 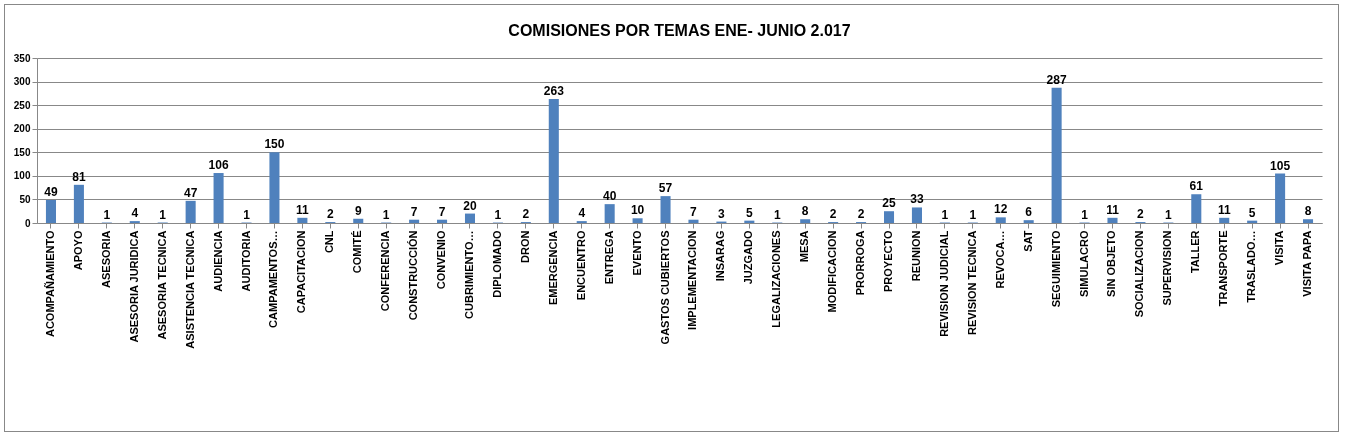 What do you see at coordinates (664, 287) in the screenshot?
I see `x-tick-label: GASTOS CUBIERTOS` at bounding box center [664, 287].